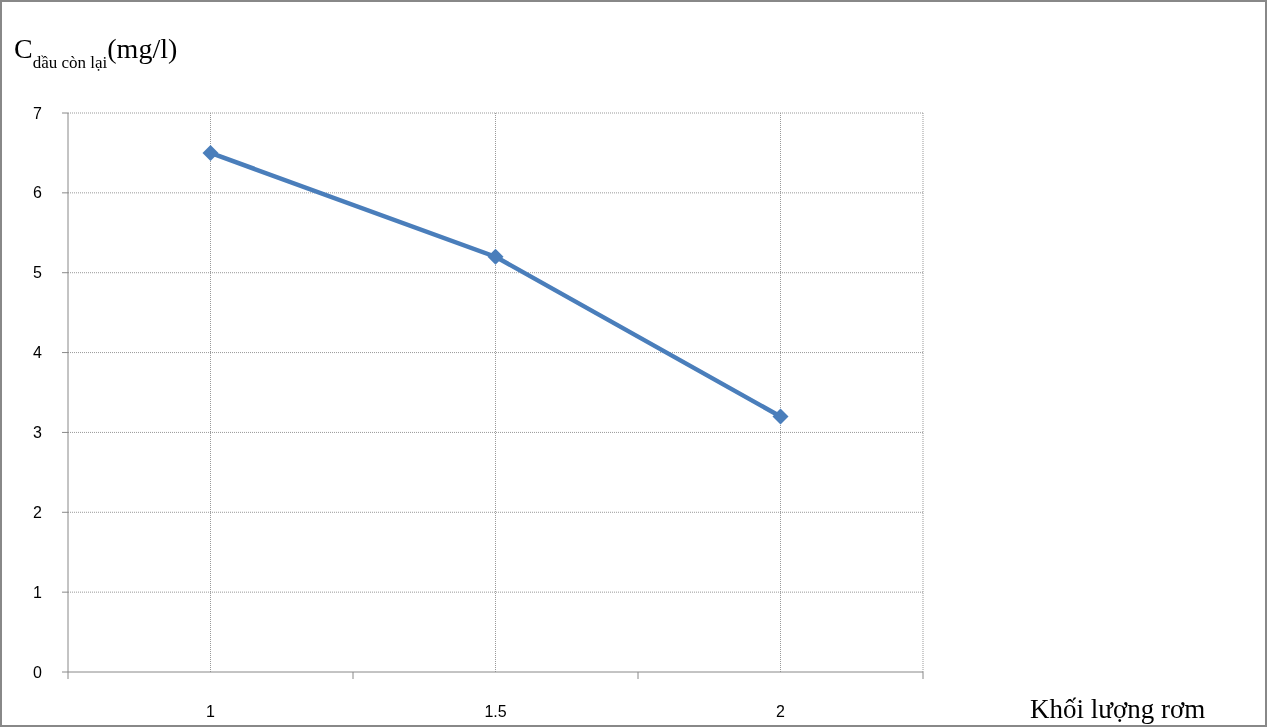 The image size is (1267, 727). Describe the element at coordinates (38, 433) in the screenshot. I see `y-tick-label: 3` at that location.